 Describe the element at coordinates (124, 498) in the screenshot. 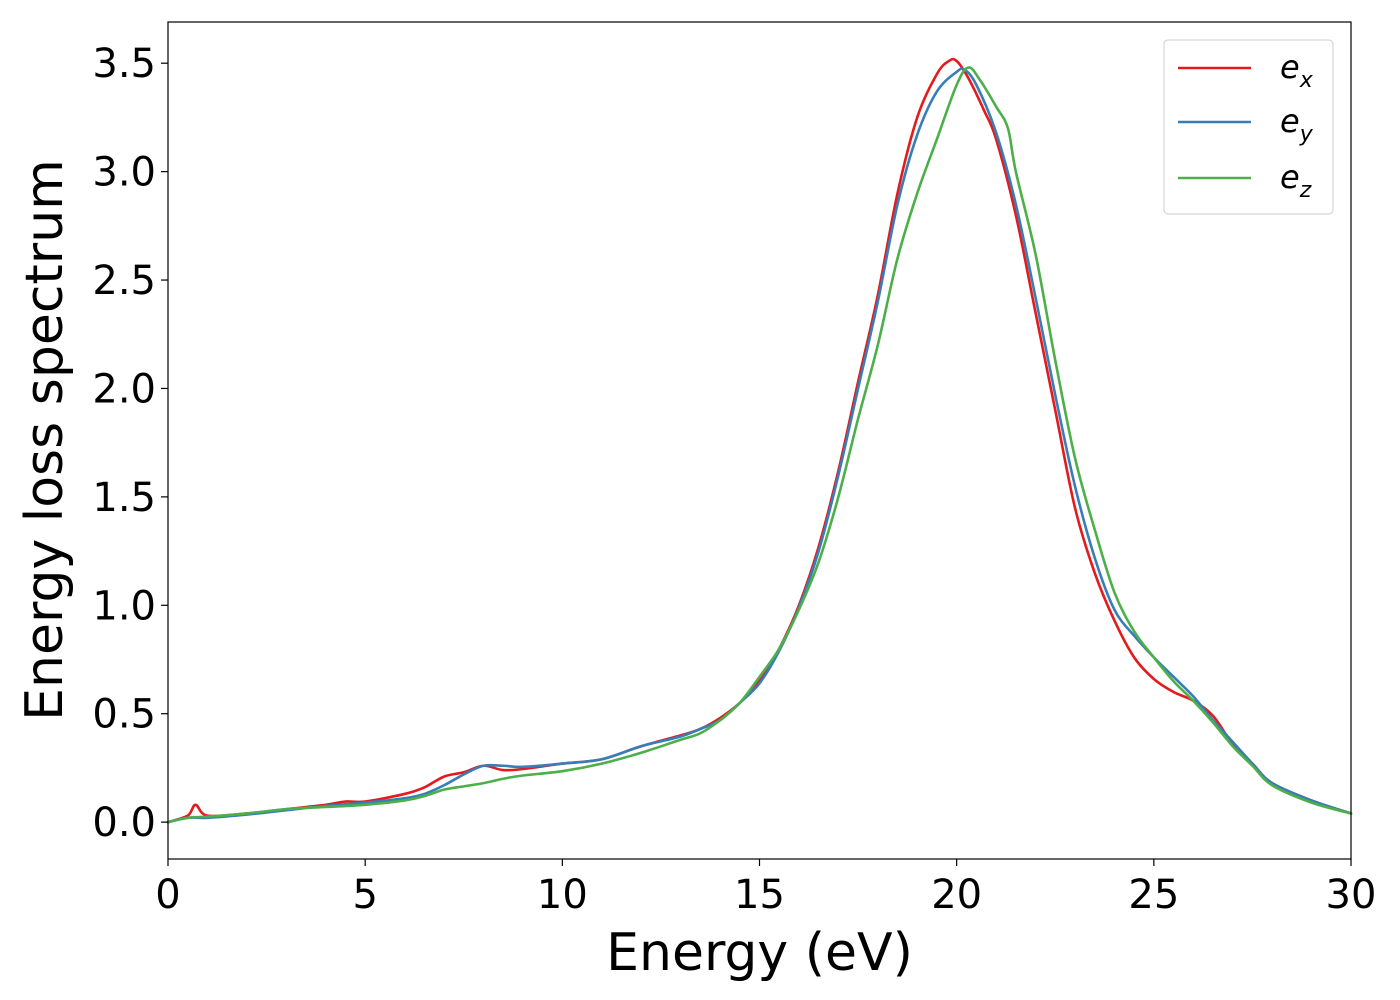

I see `y-tick-label: 1.5` at that location.